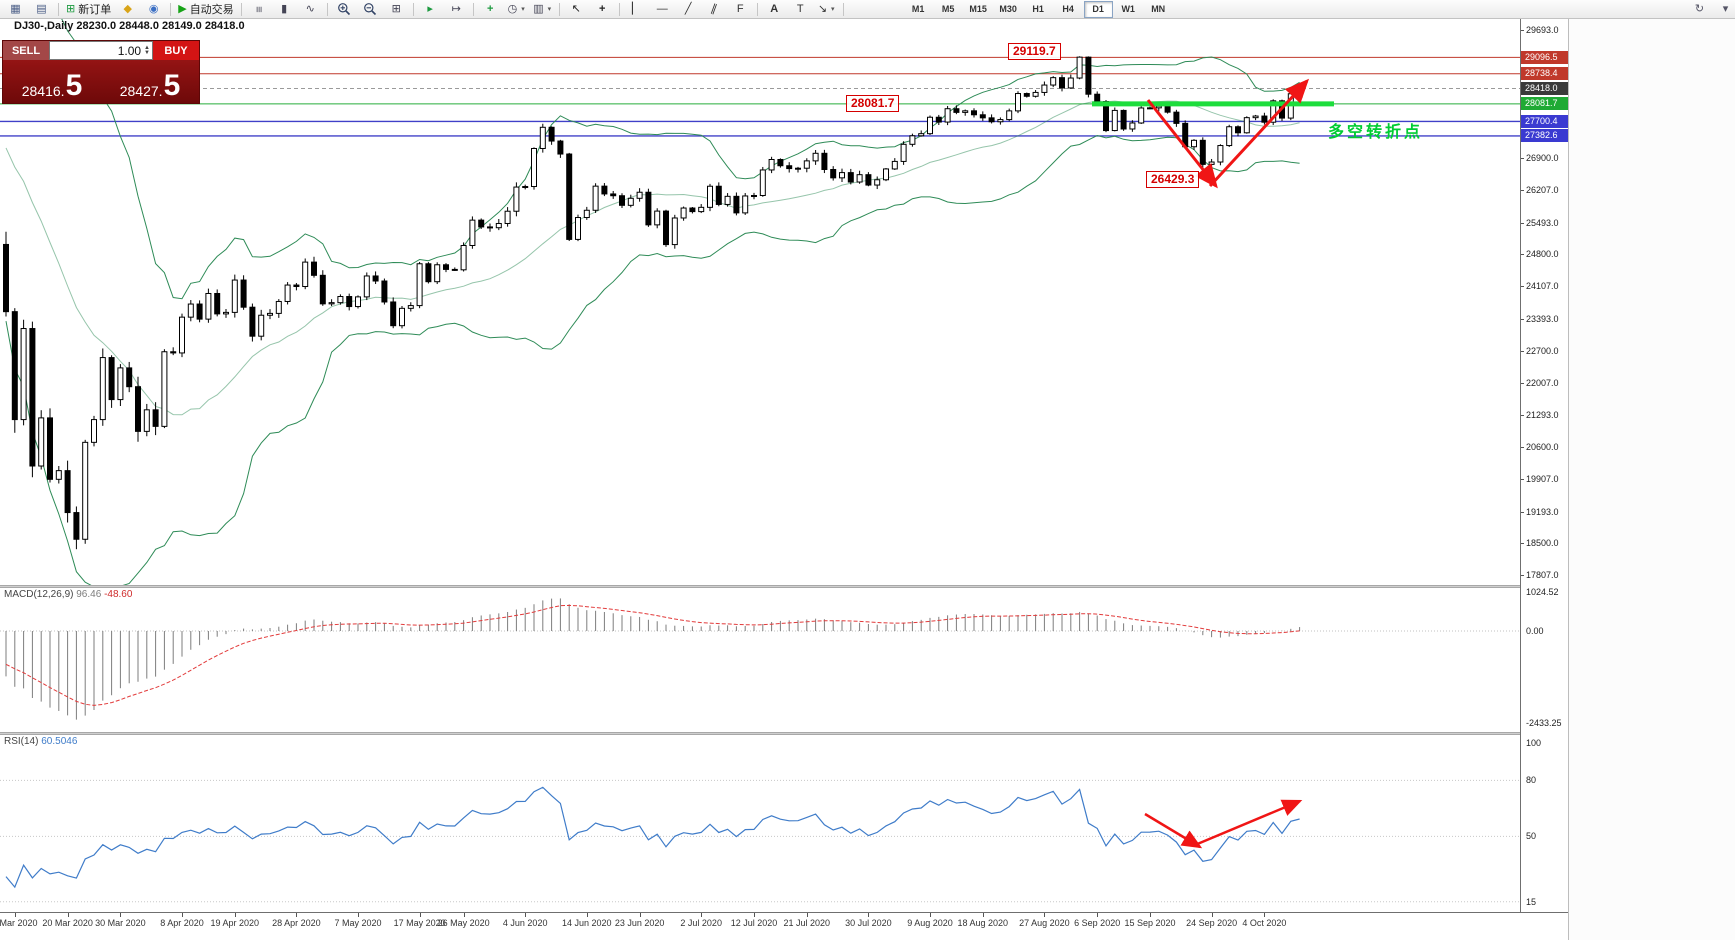 The width and height of the screenshot is (1735, 940). Describe the element at coordinates (456, 9) in the screenshot. I see `toolbar-chart-shift-button: ↦` at that location.